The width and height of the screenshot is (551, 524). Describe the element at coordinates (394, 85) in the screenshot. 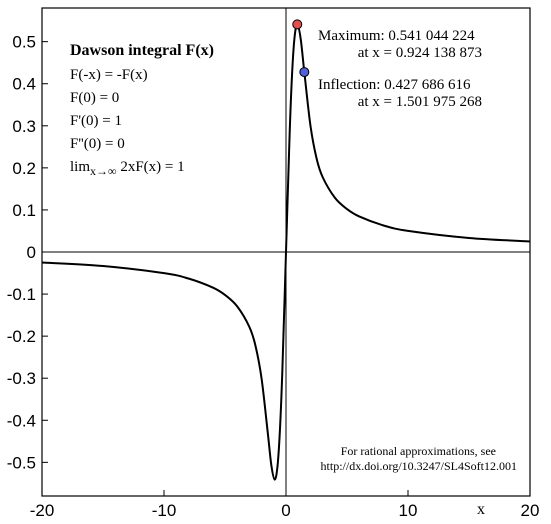

I see `inflection-label: Inflection: 0.427 686 616` at that location.